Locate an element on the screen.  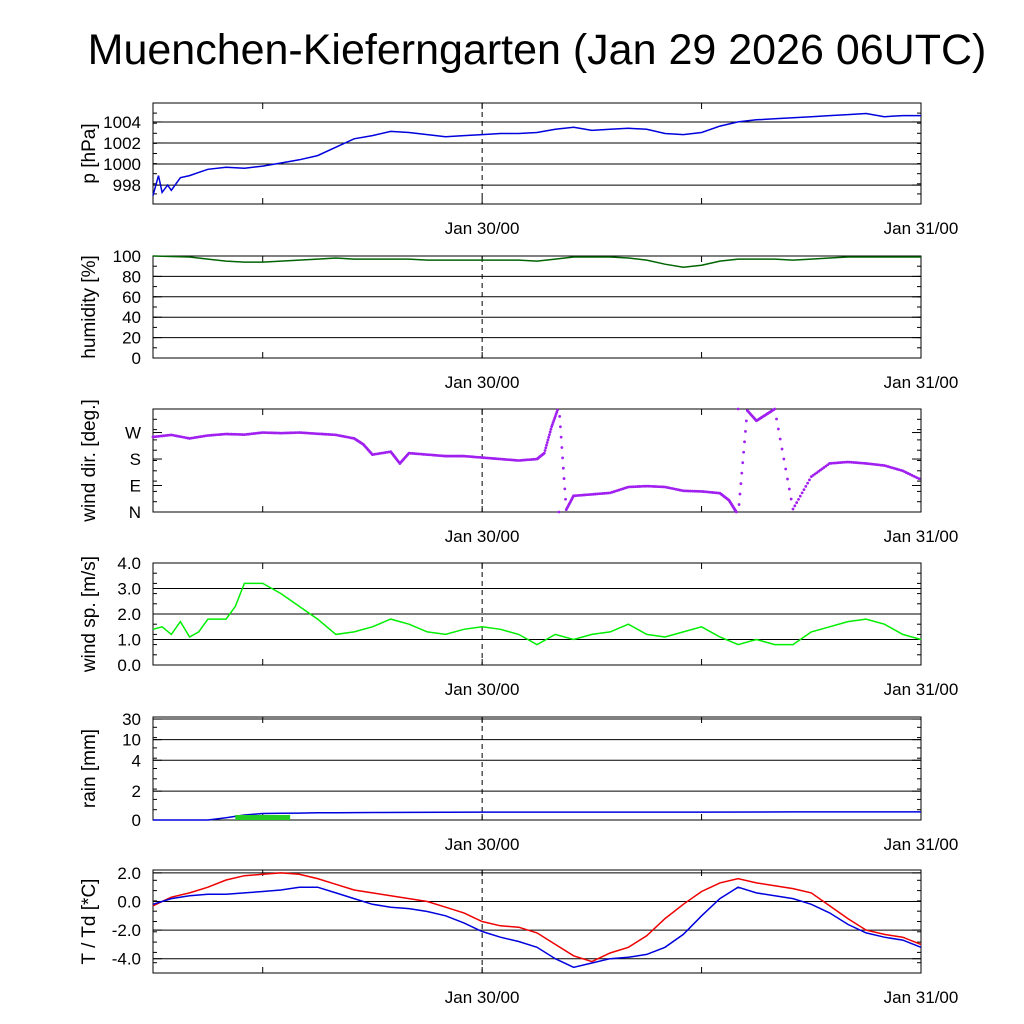
humidity-line is located at coordinates (536, 261).